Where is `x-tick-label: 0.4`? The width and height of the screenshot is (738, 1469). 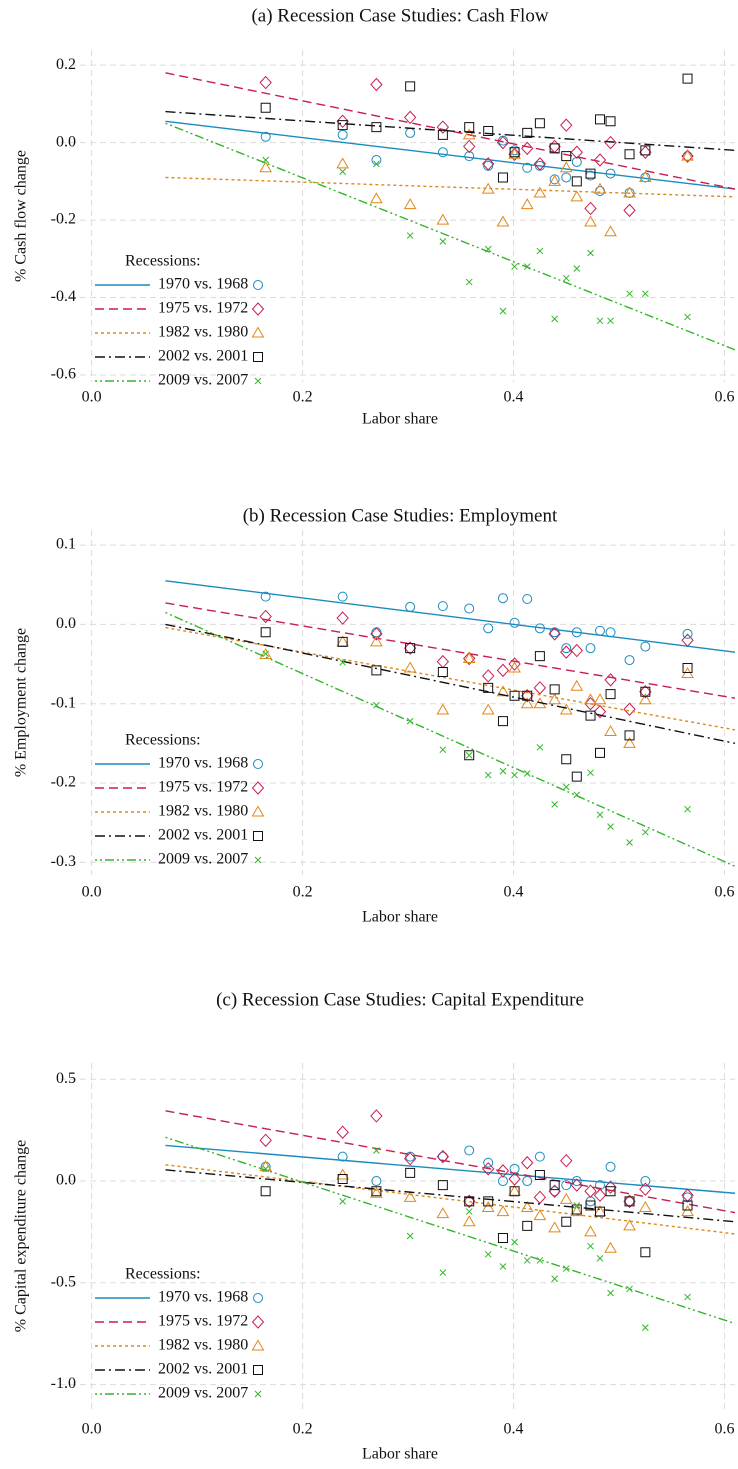
x-tick-label: 0.4 is located at coordinates (514, 397).